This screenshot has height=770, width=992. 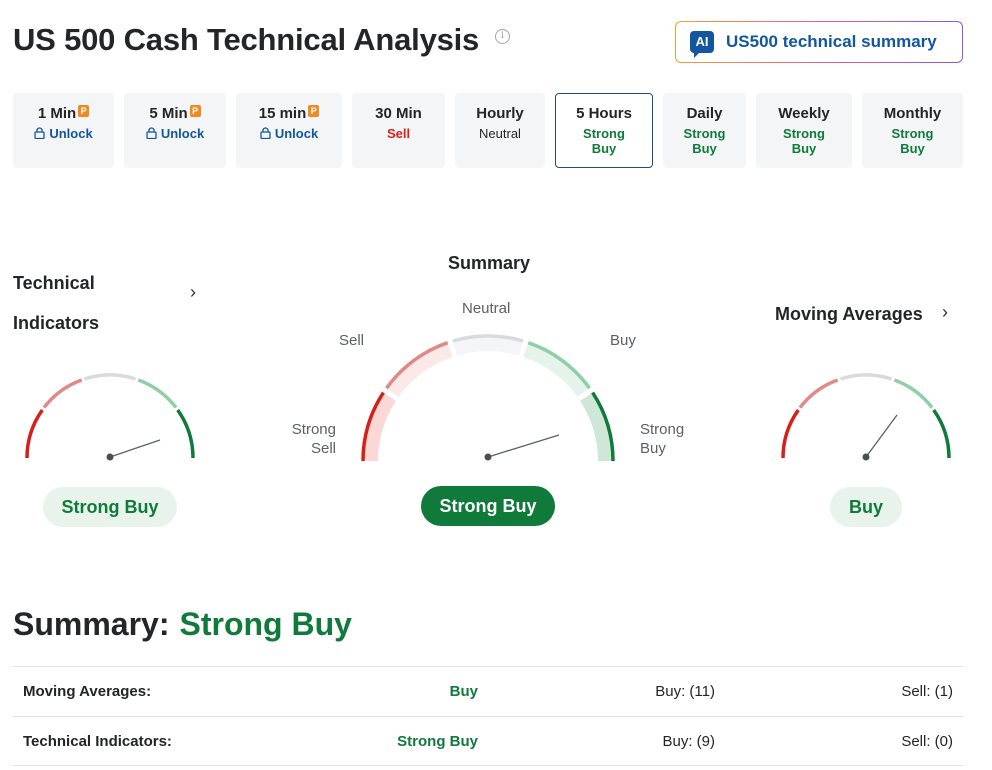 What do you see at coordinates (623, 340) in the screenshot?
I see `gauge-label-buy: Buy` at bounding box center [623, 340].